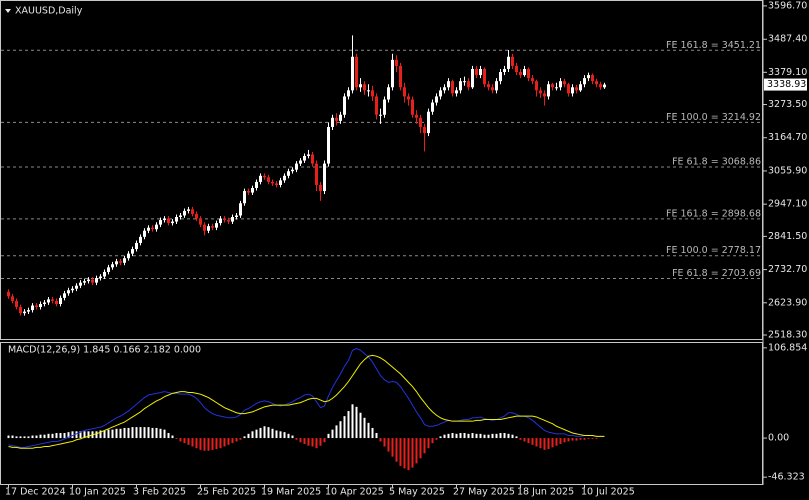 This screenshot has width=809, height=500. What do you see at coordinates (787, 335) in the screenshot?
I see `y-tick-label: 2518.30` at bounding box center [787, 335].